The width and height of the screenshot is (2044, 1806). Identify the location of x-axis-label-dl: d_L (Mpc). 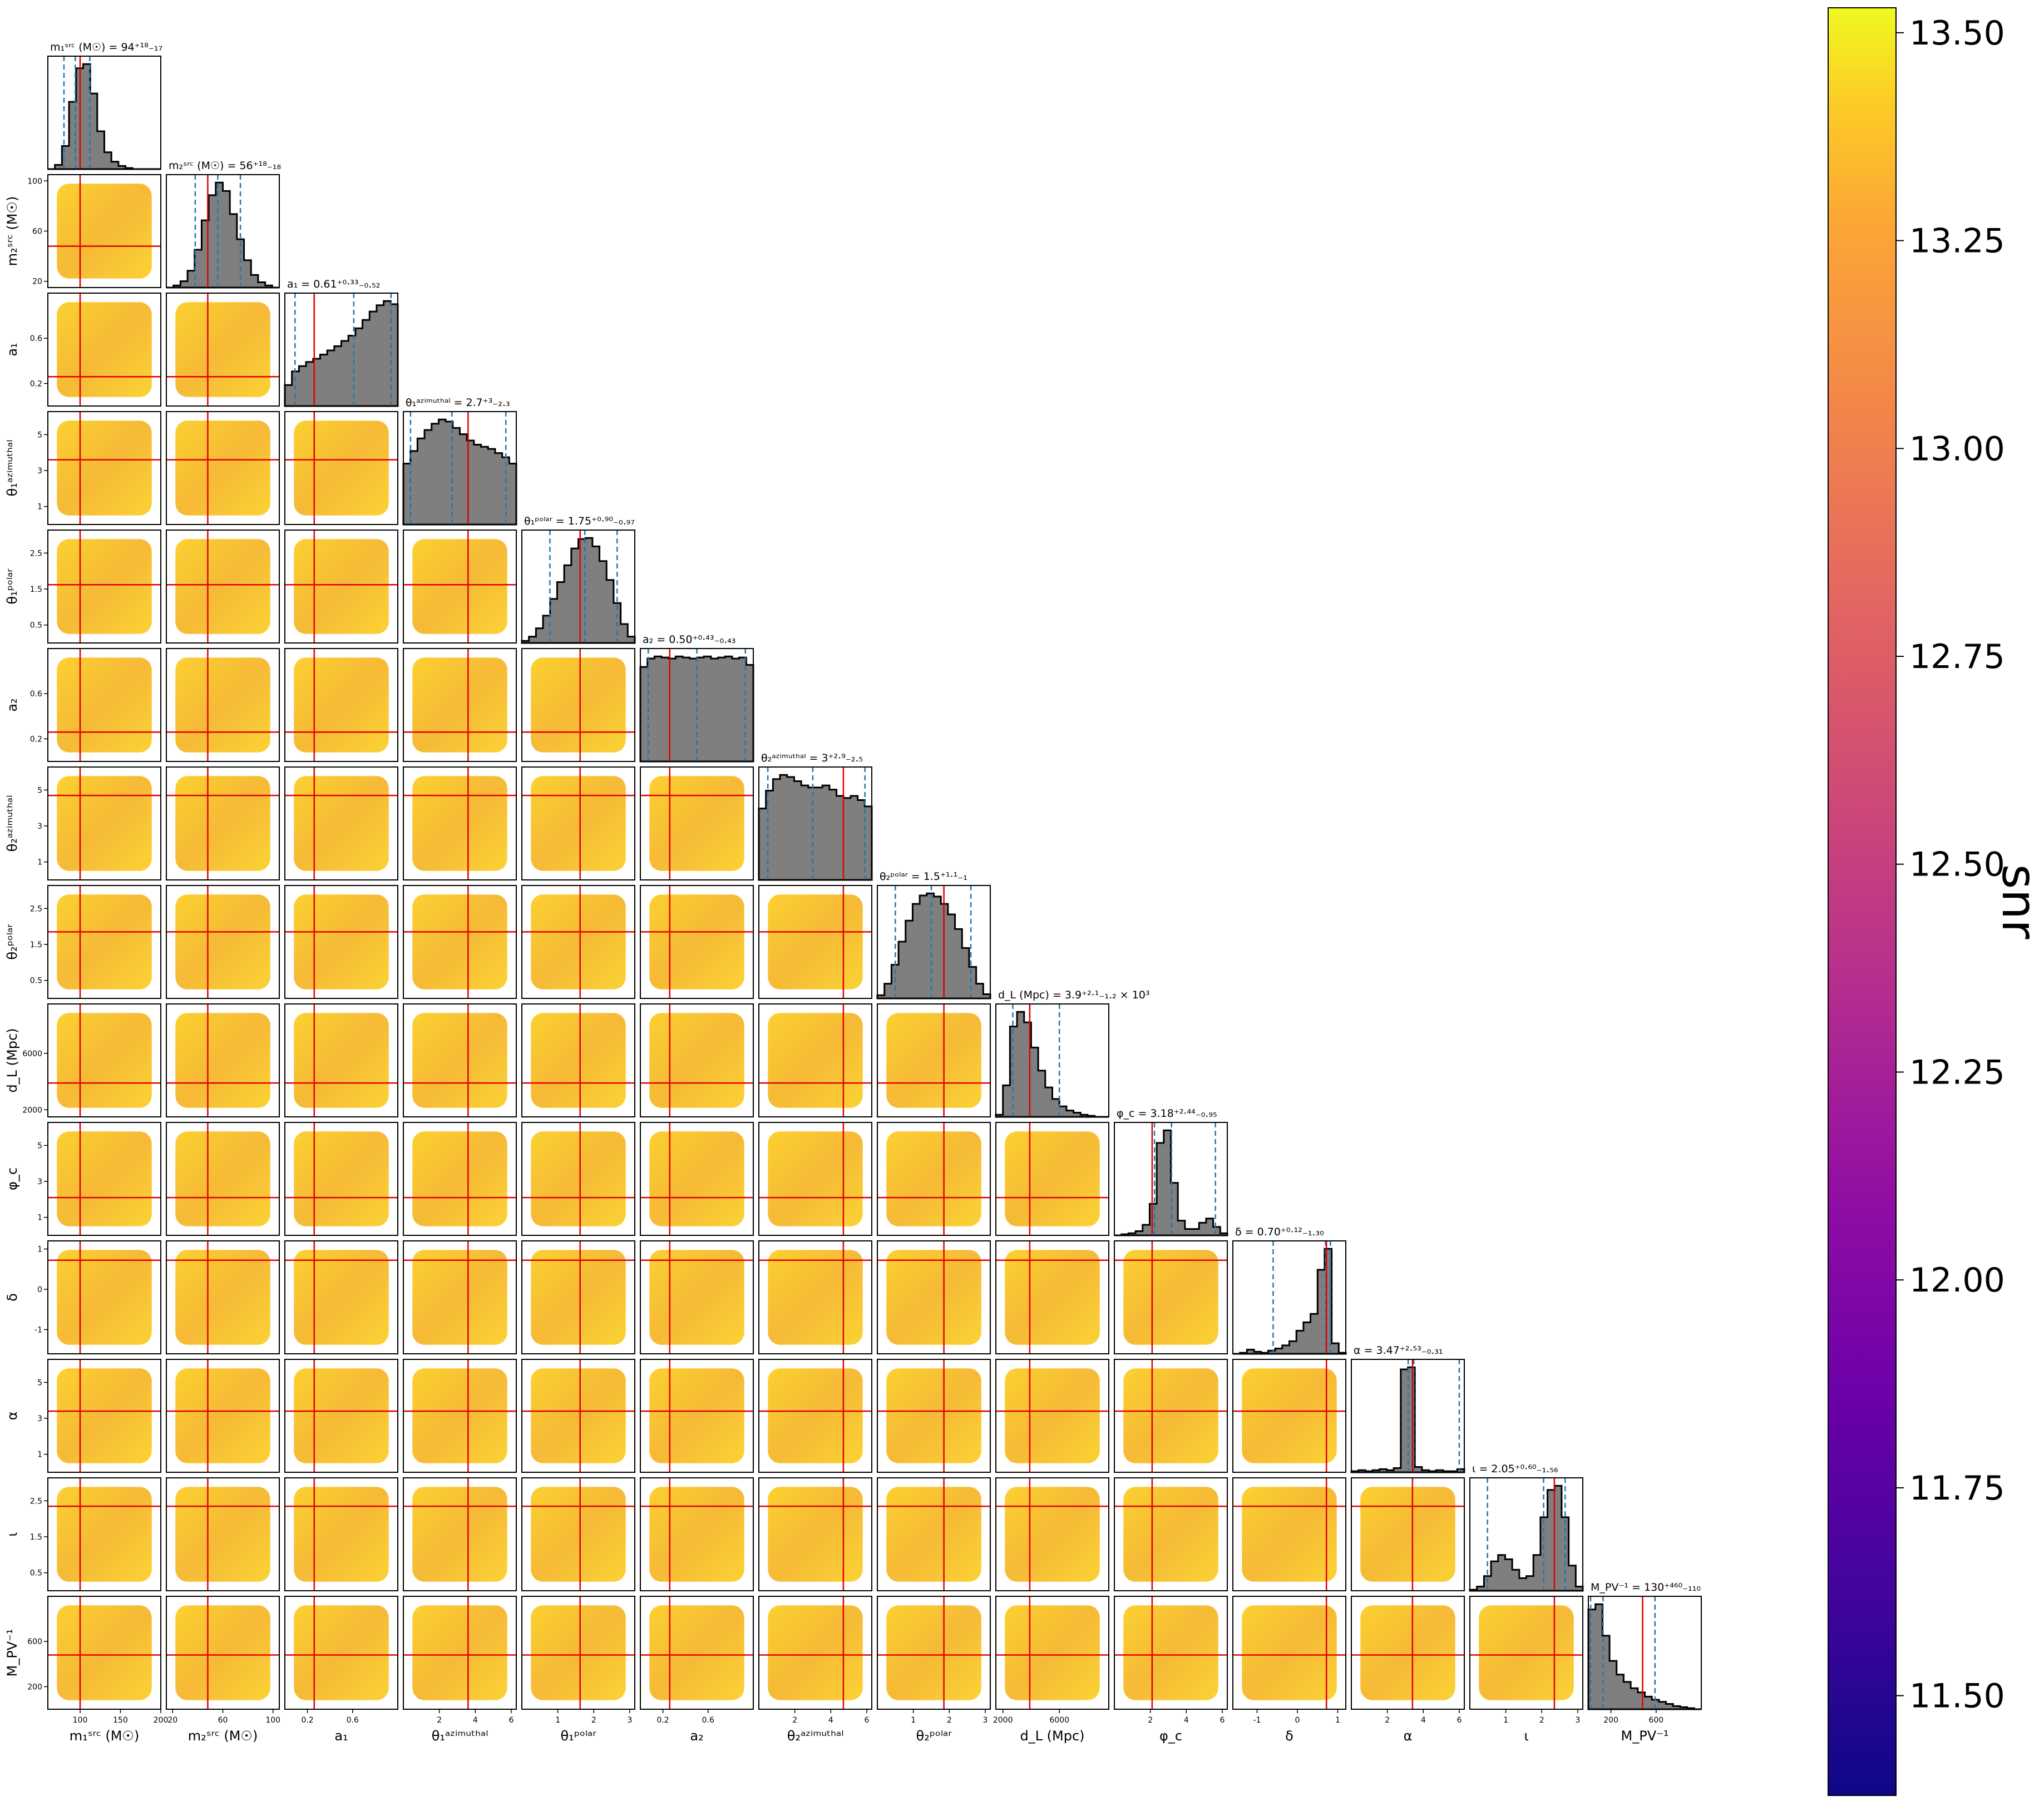
(1052, 1736).